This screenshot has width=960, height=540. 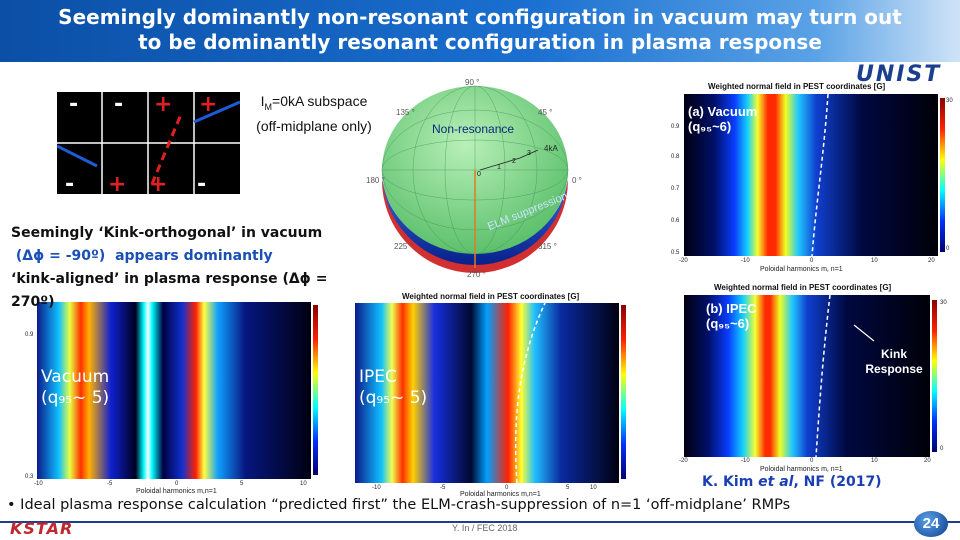 What do you see at coordinates (38, 484) in the screenshot?
I see `panel-c-x-tick-m10: -10` at bounding box center [38, 484].